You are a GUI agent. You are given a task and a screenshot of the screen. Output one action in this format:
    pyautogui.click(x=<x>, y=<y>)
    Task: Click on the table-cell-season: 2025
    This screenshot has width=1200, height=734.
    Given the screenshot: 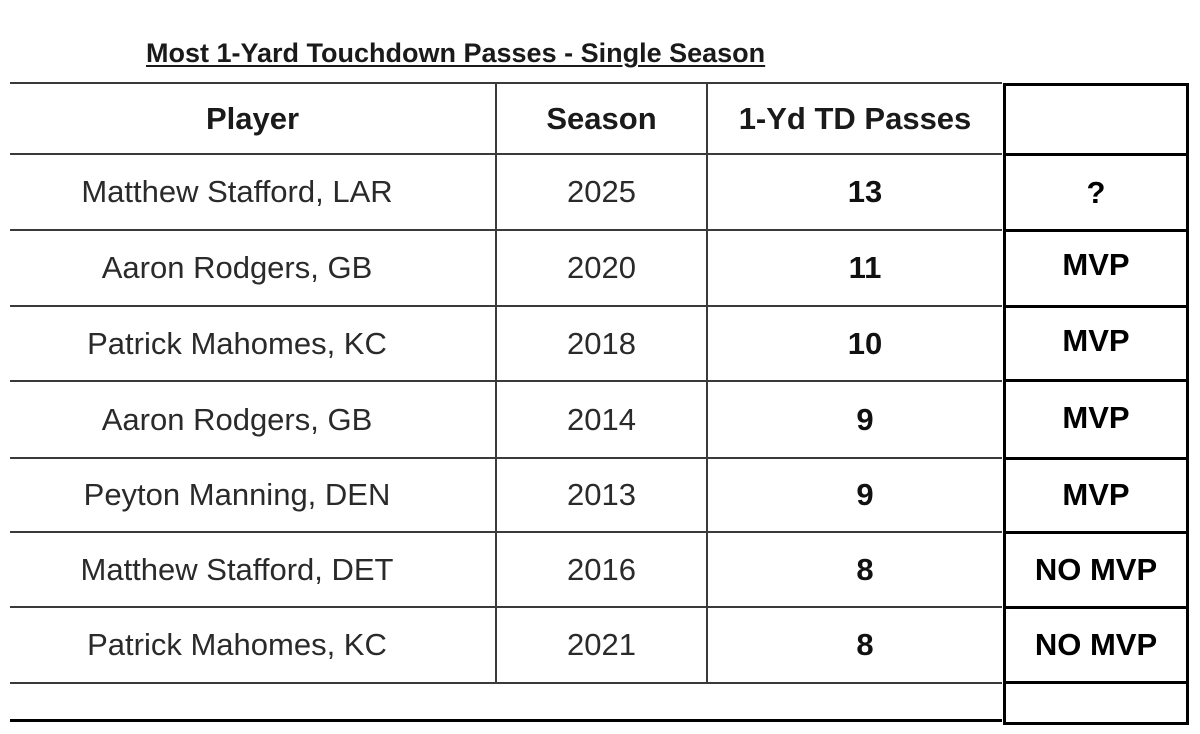 What is the action you would take?
    pyautogui.click(x=601, y=191)
    